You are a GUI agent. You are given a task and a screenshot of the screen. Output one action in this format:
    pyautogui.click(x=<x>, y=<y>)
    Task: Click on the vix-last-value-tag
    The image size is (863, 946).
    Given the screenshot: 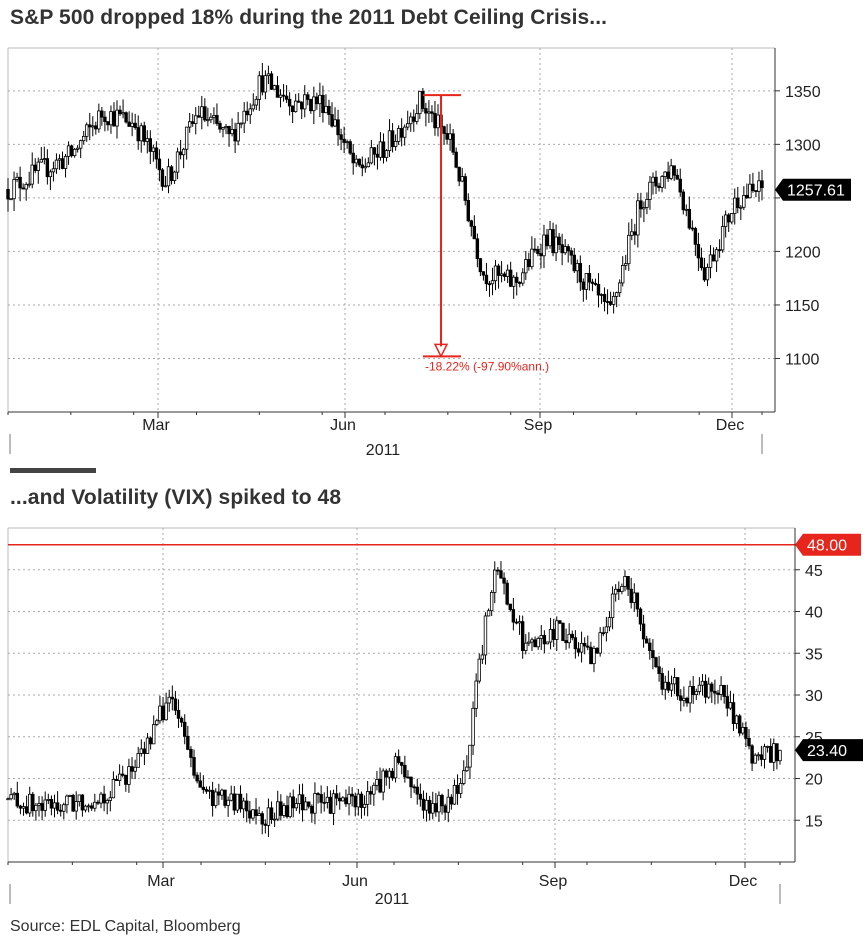 What is the action you would take?
    pyautogui.click(x=829, y=750)
    